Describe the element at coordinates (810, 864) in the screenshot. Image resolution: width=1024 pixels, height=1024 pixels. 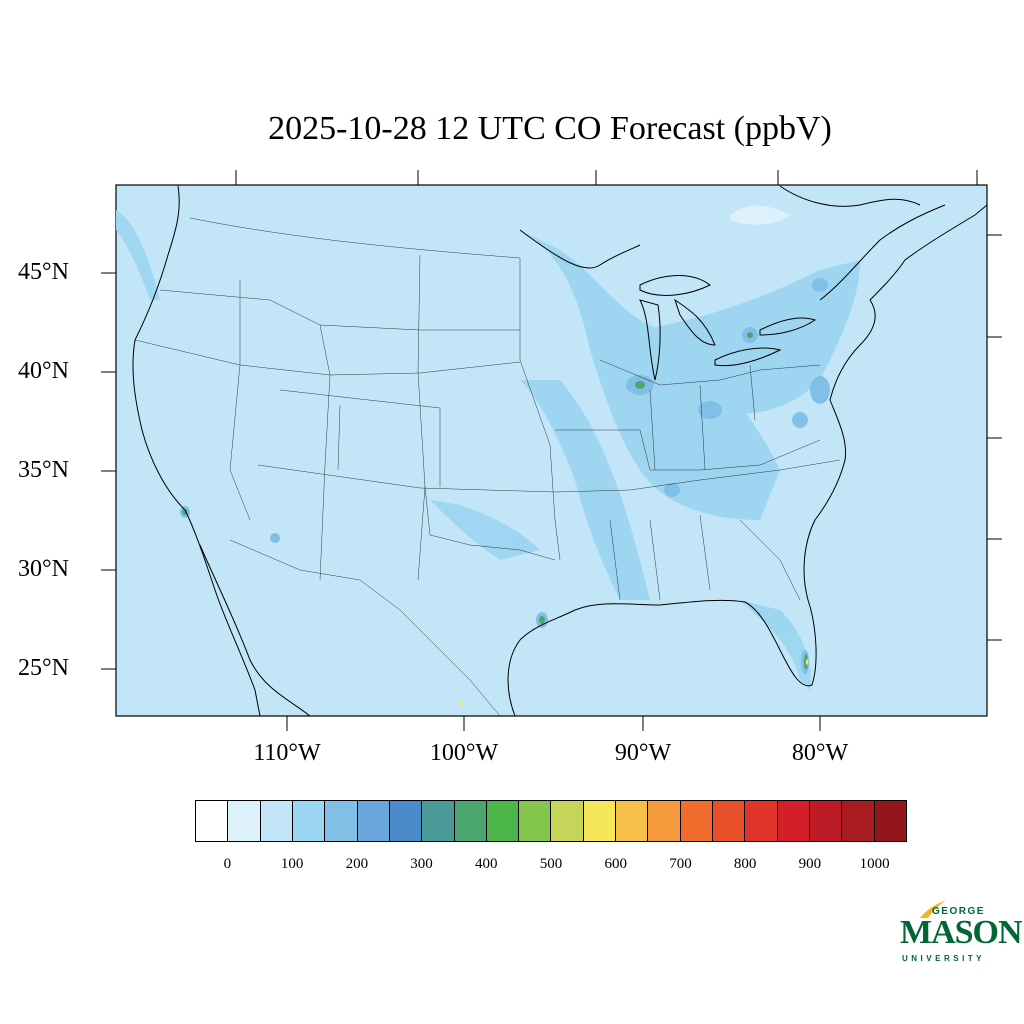
I see `colorbar-tick-label: 900` at that location.